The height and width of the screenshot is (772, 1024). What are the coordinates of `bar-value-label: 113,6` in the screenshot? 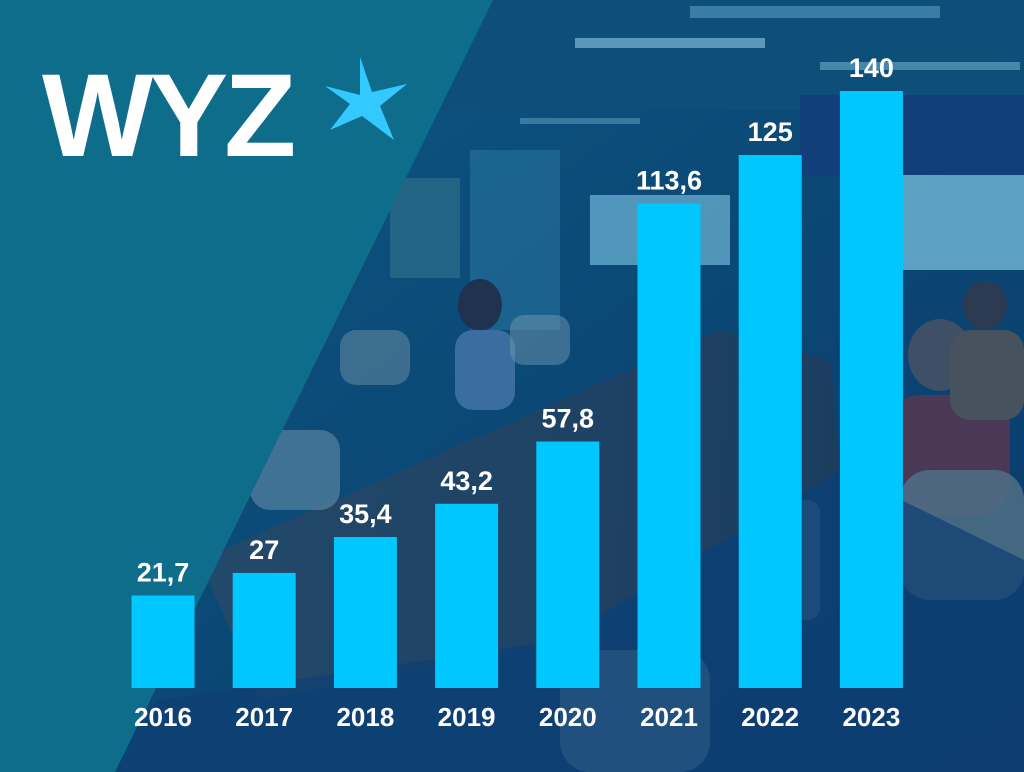 It's located at (669, 181).